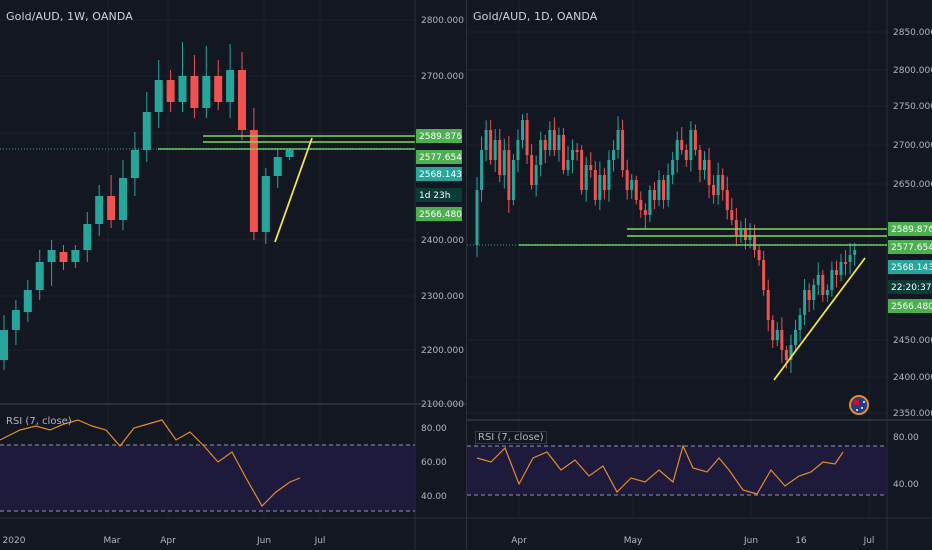  I want to click on price-tick-label: 2750.000, so click(912, 107).